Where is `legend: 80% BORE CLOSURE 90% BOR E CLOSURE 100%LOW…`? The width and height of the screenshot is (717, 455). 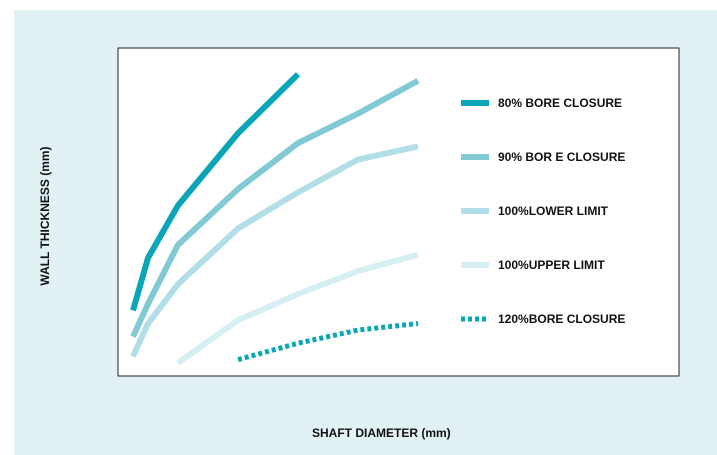 legend: 80% BORE CLOSURE 90% BOR E CLOSURE 100%LOW… is located at coordinates (543, 211).